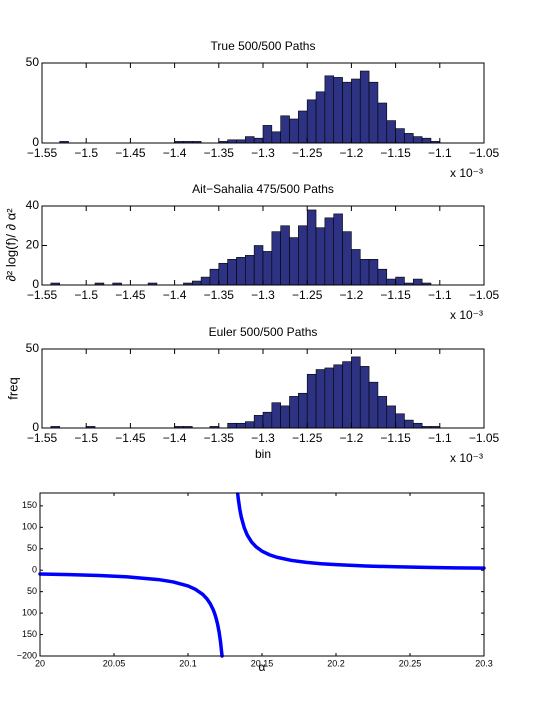 This screenshot has height=720, width=553. I want to click on x-tick-label: 20.25, so click(410, 663).